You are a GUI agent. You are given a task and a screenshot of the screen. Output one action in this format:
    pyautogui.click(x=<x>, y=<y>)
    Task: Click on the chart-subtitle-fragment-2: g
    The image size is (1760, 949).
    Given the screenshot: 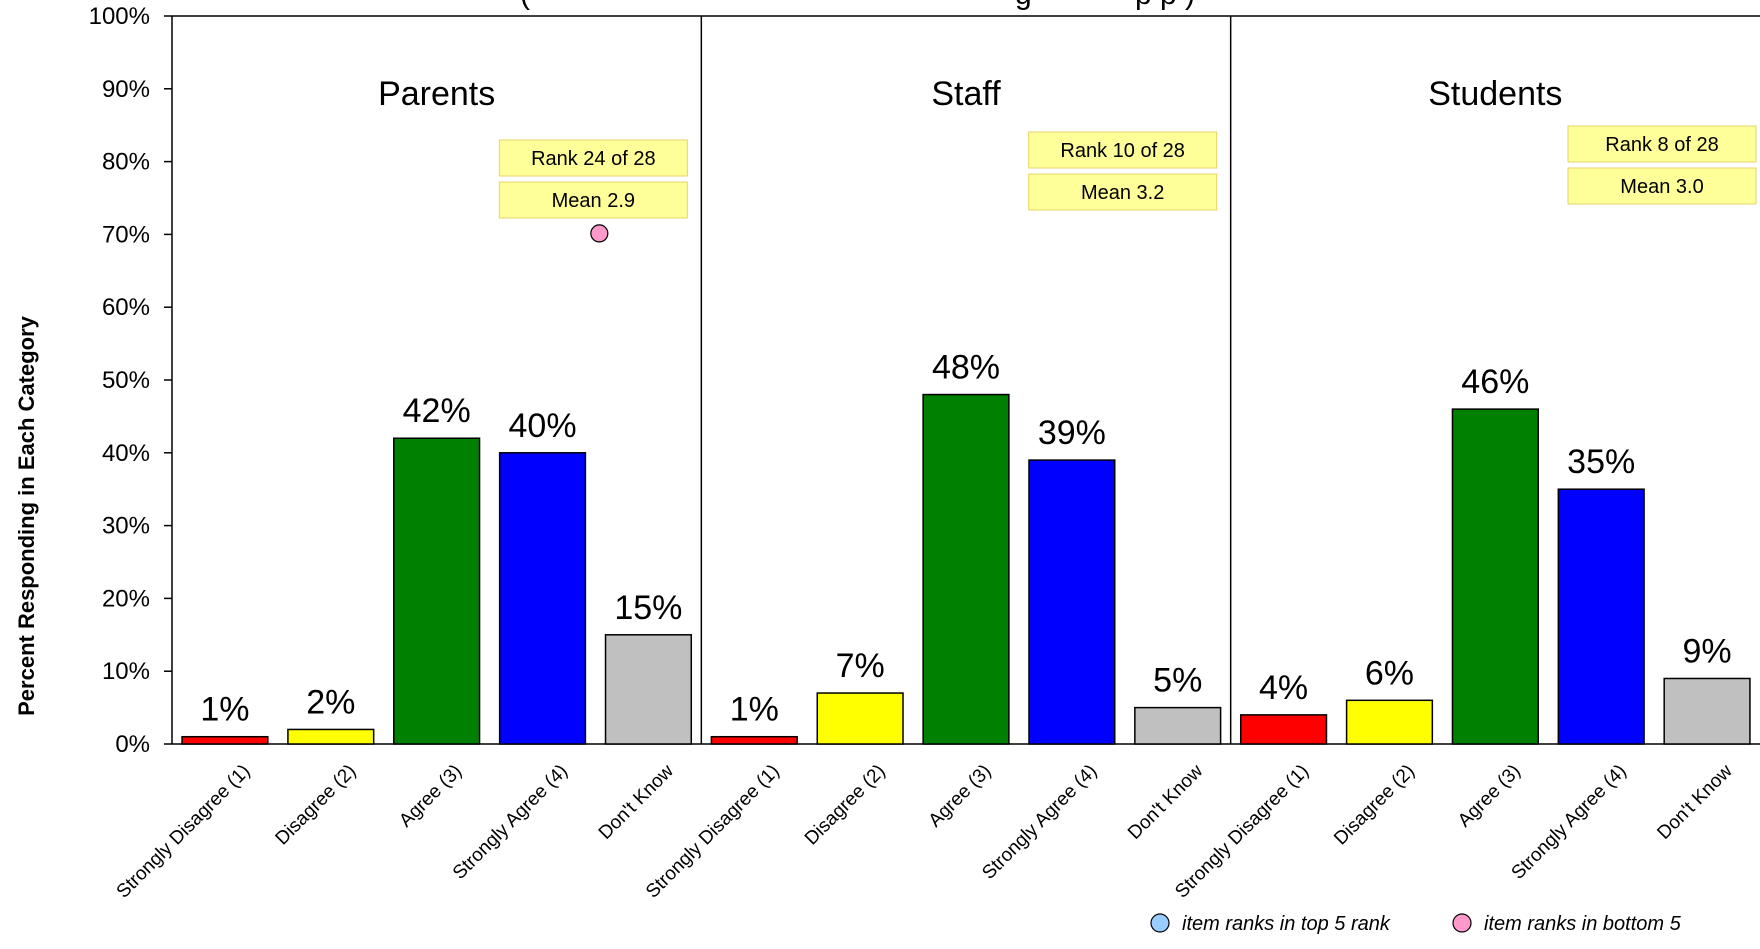 What is the action you would take?
    pyautogui.click(x=1023, y=5)
    